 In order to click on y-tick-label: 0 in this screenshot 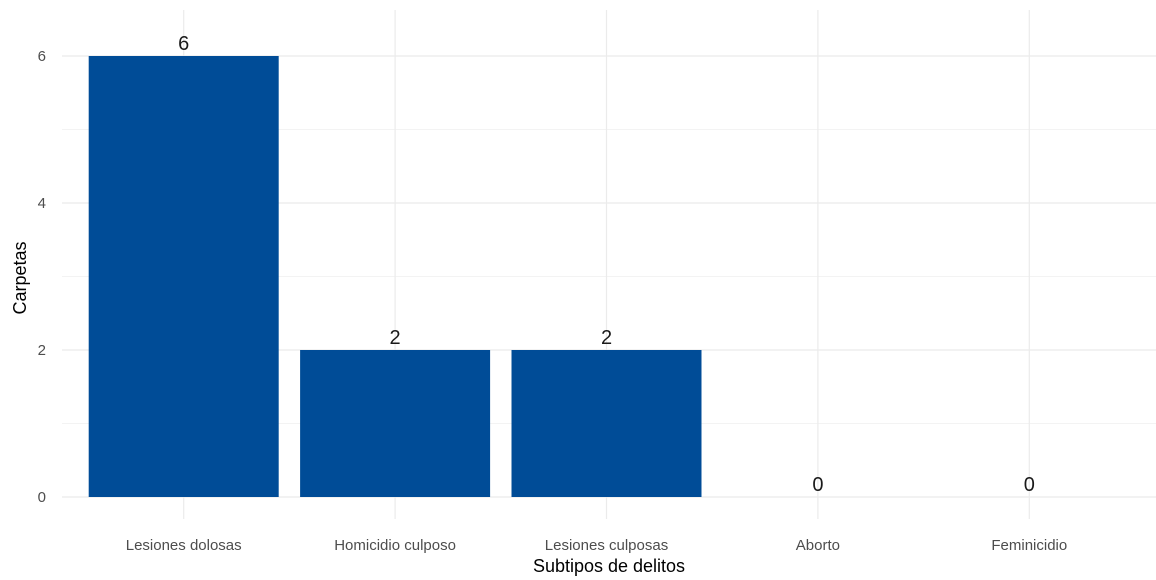, I will do `click(42, 497)`.